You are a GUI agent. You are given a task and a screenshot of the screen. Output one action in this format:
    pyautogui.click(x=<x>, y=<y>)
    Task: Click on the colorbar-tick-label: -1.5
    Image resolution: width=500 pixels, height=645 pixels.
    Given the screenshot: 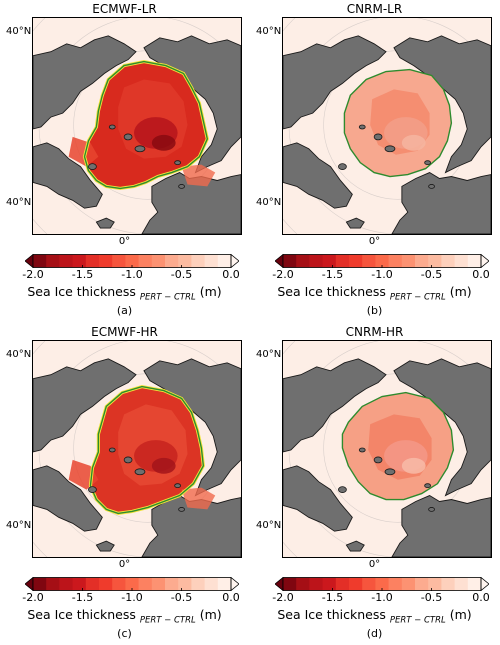 What is the action you would take?
    pyautogui.click(x=332, y=597)
    